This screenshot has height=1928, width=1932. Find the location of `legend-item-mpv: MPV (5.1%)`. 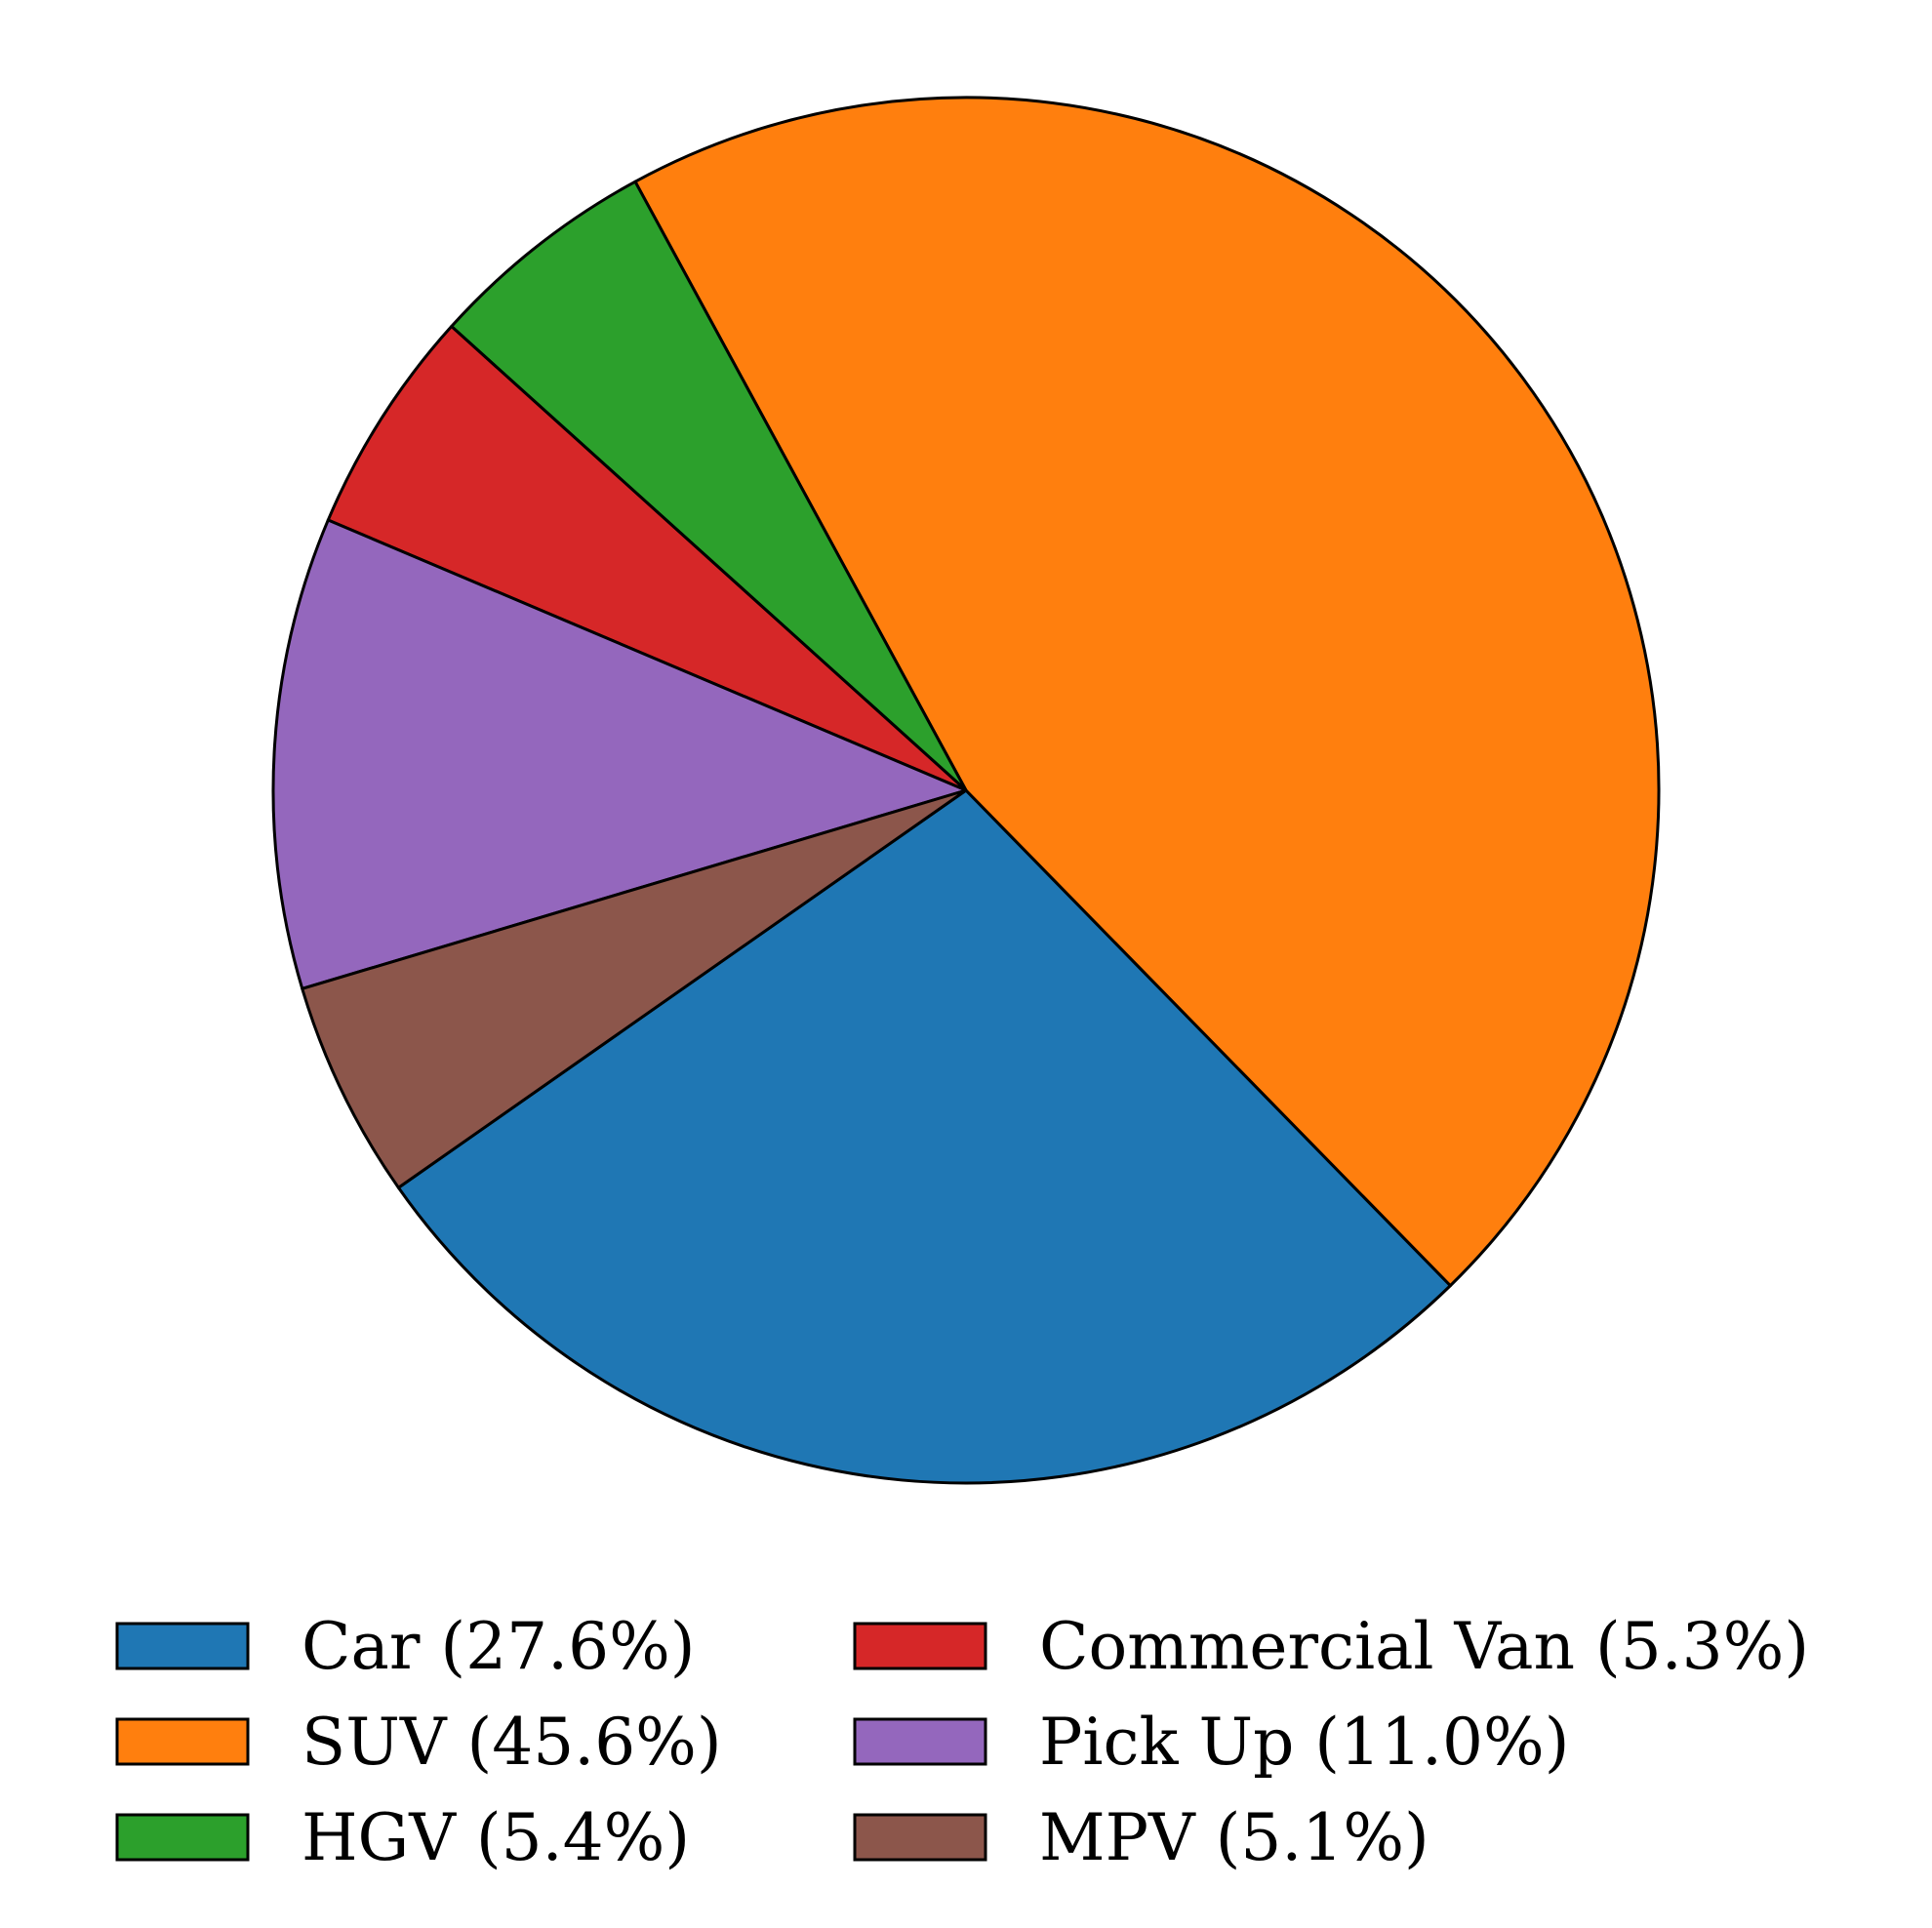

legend-item-mpv: MPV (5.1%) is located at coordinates (1141, 1837).